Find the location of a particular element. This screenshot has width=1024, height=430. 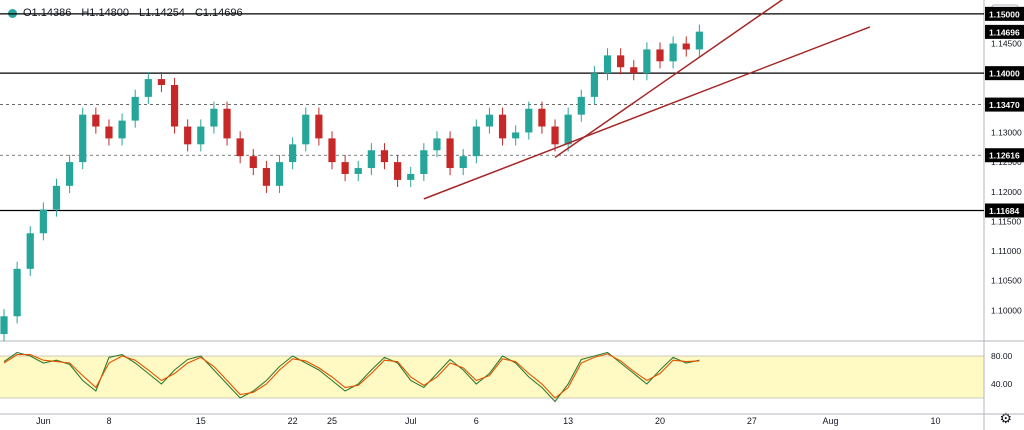

market-status-icon is located at coordinates (12, 13).